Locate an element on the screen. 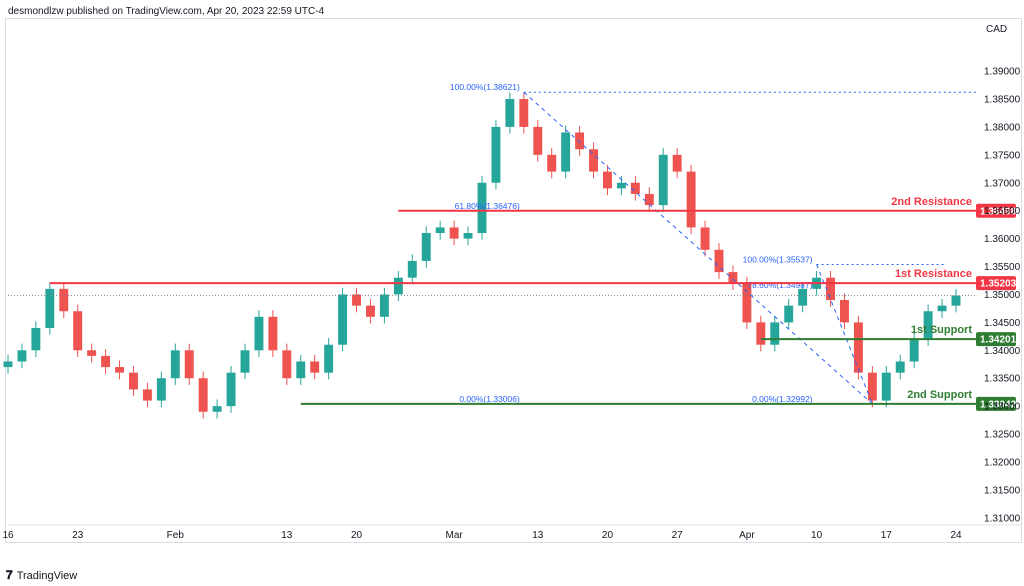 The width and height of the screenshot is (1024, 586). price-tag-text: 1.34201 is located at coordinates (998, 340).